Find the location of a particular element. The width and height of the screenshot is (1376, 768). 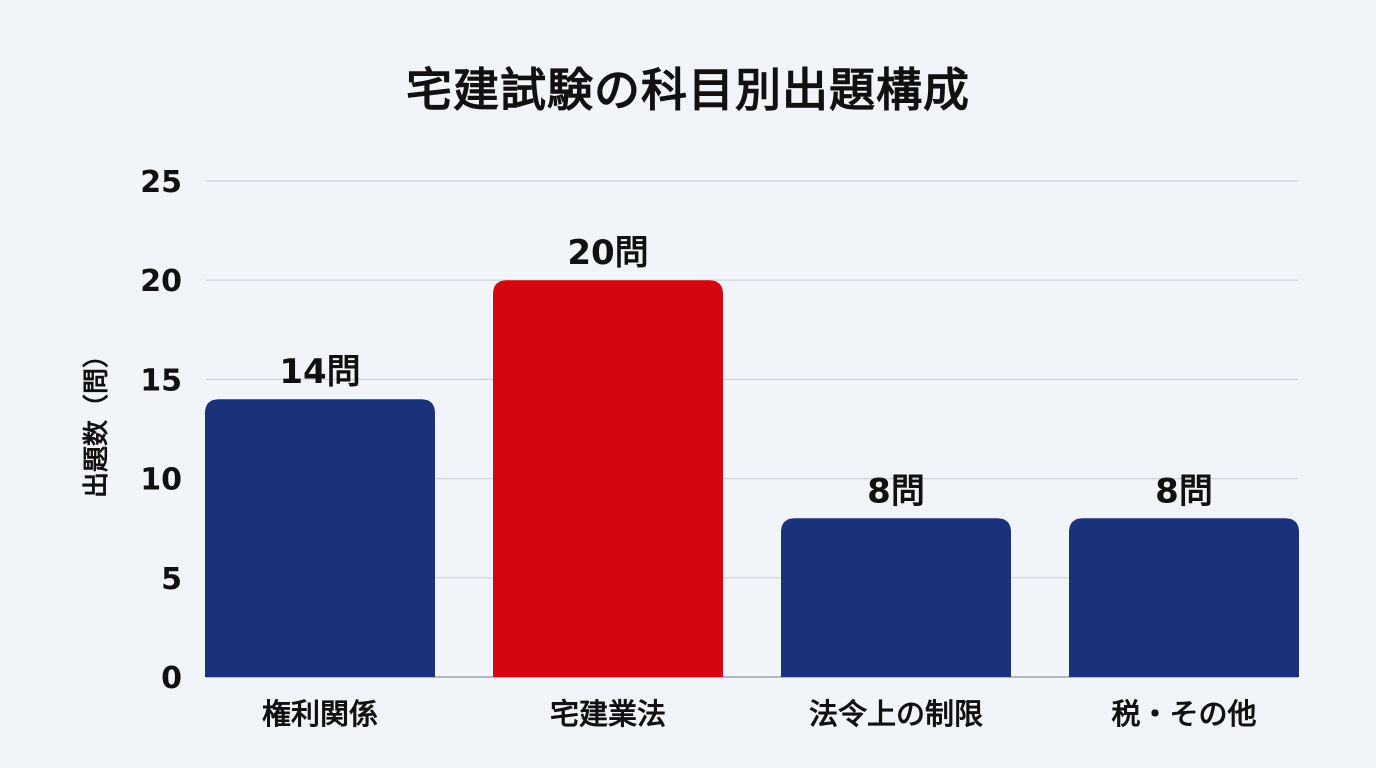

x-tick-label: 権利関係 is located at coordinates (320, 714).